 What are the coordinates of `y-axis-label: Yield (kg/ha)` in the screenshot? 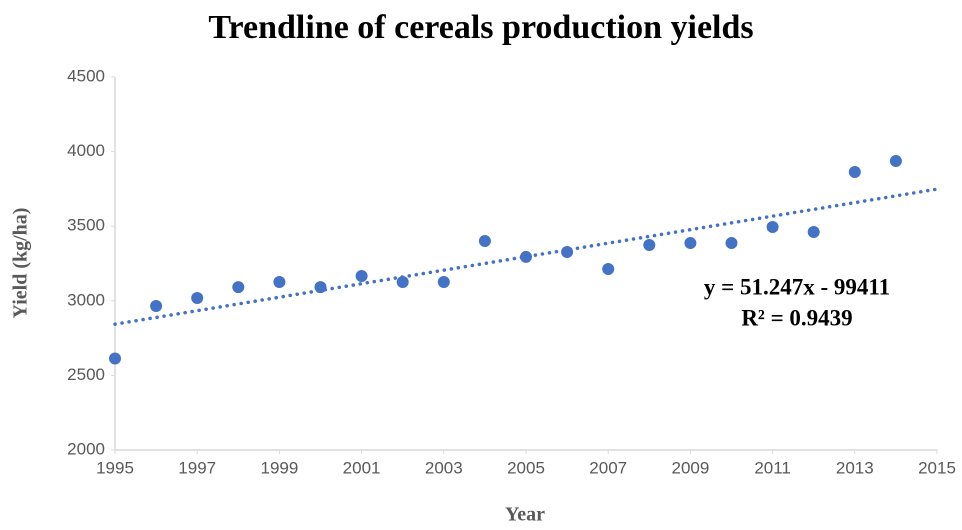 It's located at (21, 263).